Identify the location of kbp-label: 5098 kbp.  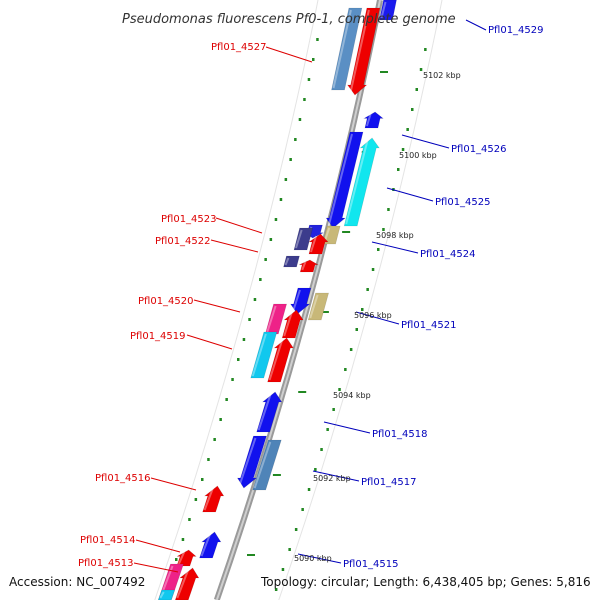
(395, 235).